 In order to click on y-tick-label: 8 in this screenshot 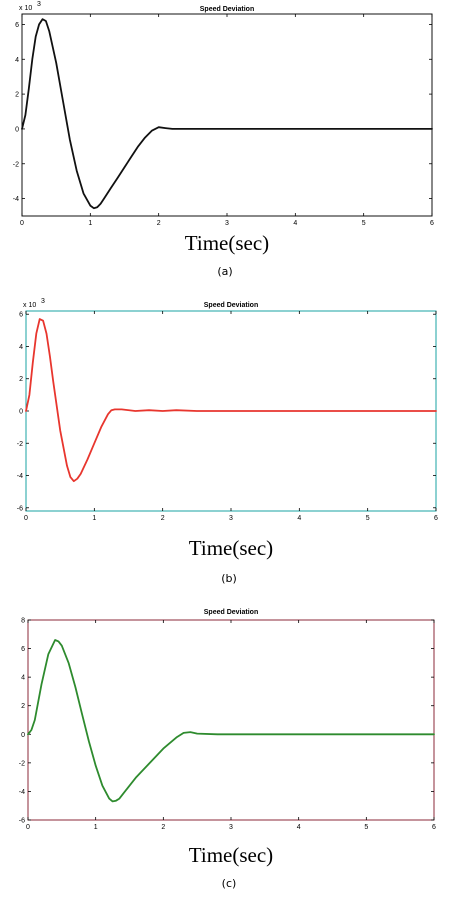, I will do `click(23, 621)`.